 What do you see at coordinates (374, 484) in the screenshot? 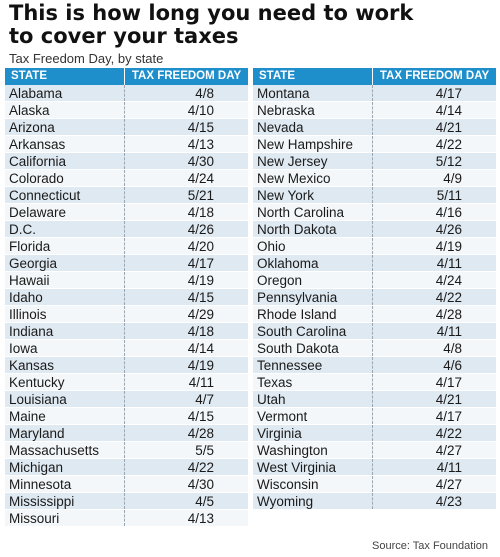
I see `table-row: Wisconsin 4/27` at bounding box center [374, 484].